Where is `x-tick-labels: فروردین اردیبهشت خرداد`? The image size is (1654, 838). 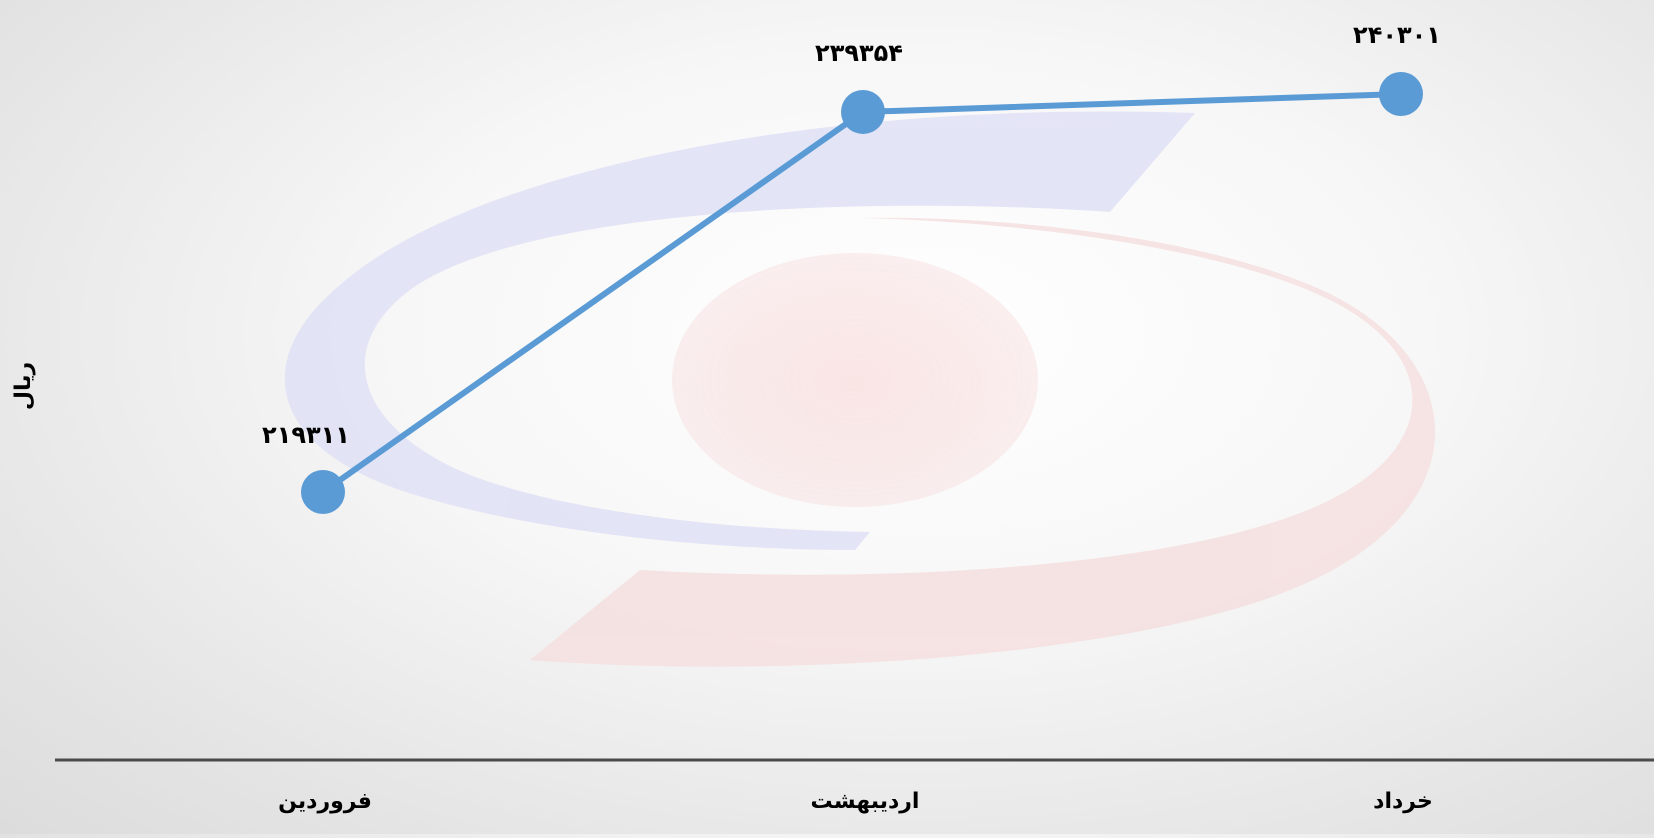
x-tick-labels: فروردین اردیبهشت خرداد is located at coordinates (855, 801).